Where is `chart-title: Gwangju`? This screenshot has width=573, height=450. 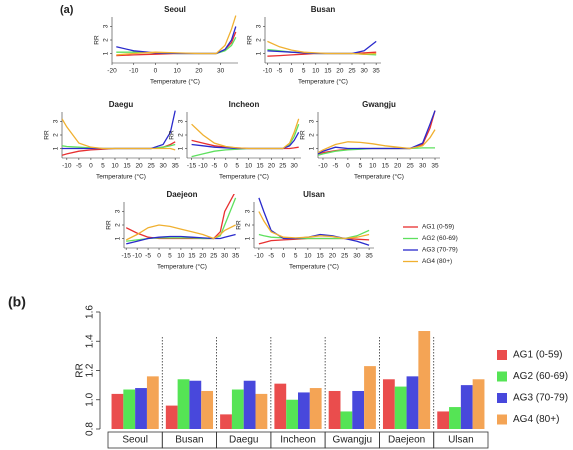 chart-title: Gwangju is located at coordinates (379, 104).